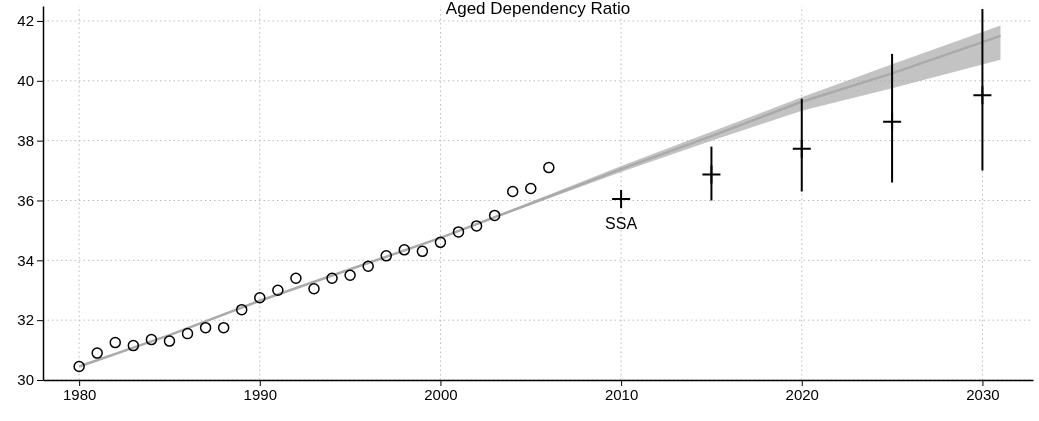 The width and height of the screenshot is (1039, 421). I want to click on y-tick-label: 40, so click(25, 81).